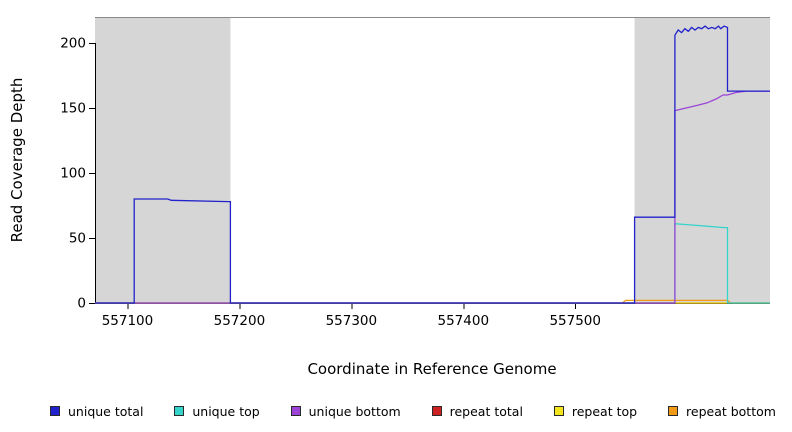  I want to click on x-axis-title: Coordinate in Reference Genome, so click(431, 369).